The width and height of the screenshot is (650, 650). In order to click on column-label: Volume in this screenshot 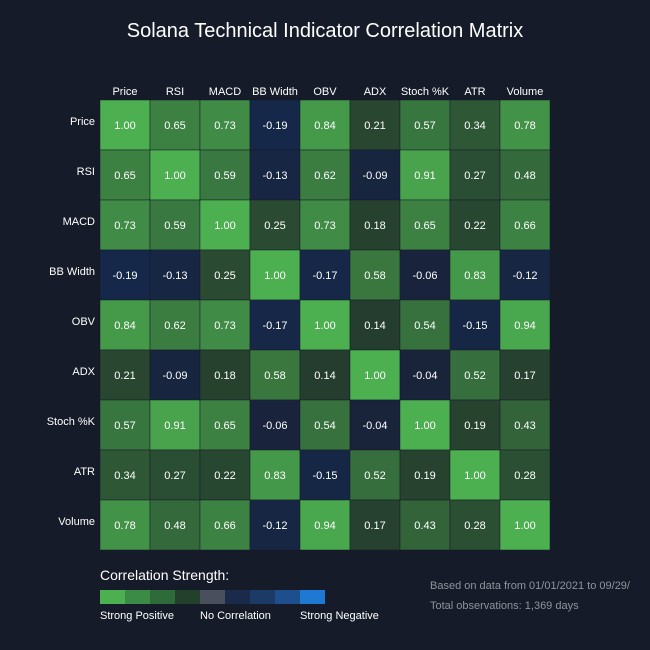, I will do `click(525, 92)`.